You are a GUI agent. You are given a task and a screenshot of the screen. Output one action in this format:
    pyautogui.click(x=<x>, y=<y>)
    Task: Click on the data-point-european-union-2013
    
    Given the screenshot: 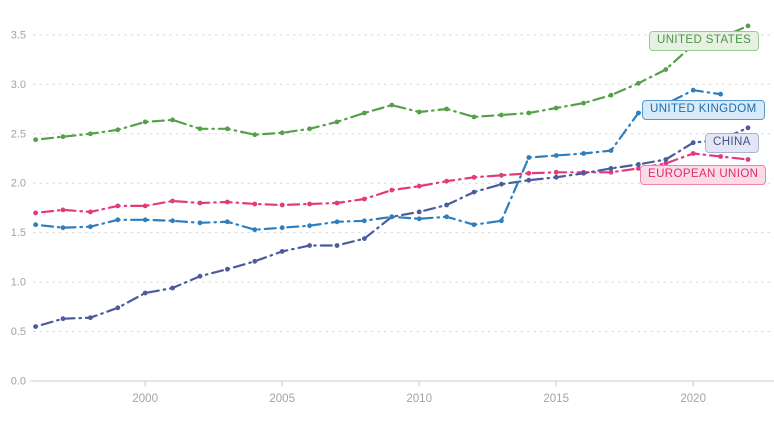 What is the action you would take?
    pyautogui.click(x=501, y=175)
    